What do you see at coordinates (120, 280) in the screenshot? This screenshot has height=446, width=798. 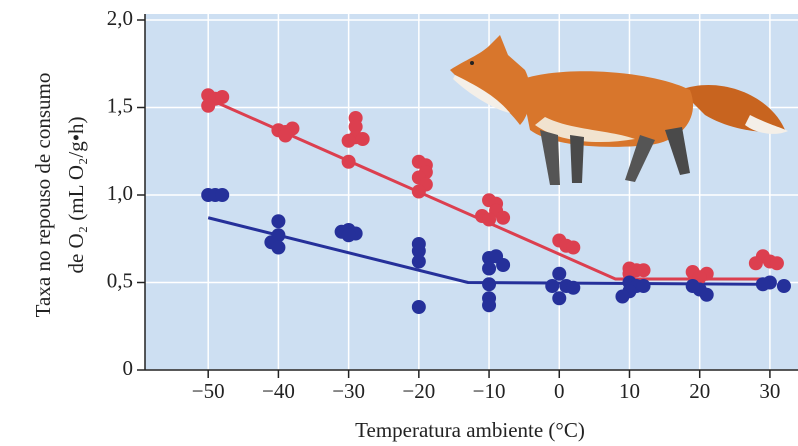 I see `y-tick-label: 0,5` at bounding box center [120, 280].